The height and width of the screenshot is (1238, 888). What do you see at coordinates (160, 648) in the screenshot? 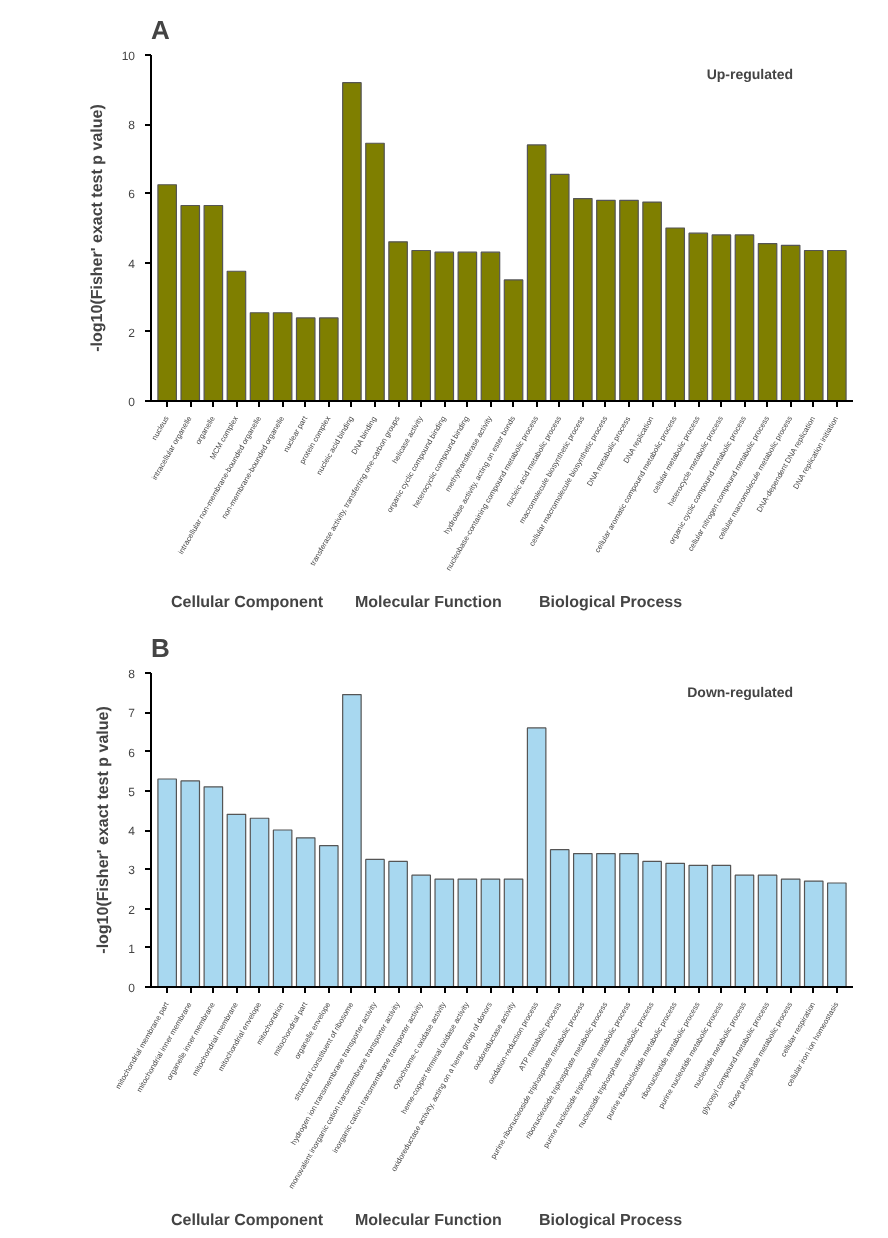
I see `chart-title: B` at bounding box center [160, 648].